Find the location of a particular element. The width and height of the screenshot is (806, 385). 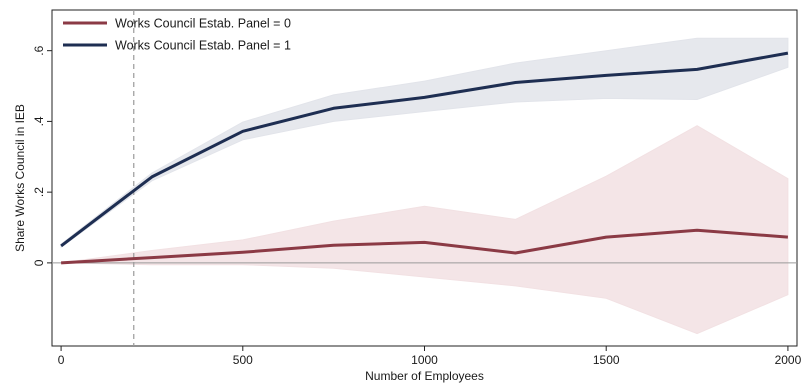

y-axis-title: Share Works Council in IEB is located at coordinates (20, 178).